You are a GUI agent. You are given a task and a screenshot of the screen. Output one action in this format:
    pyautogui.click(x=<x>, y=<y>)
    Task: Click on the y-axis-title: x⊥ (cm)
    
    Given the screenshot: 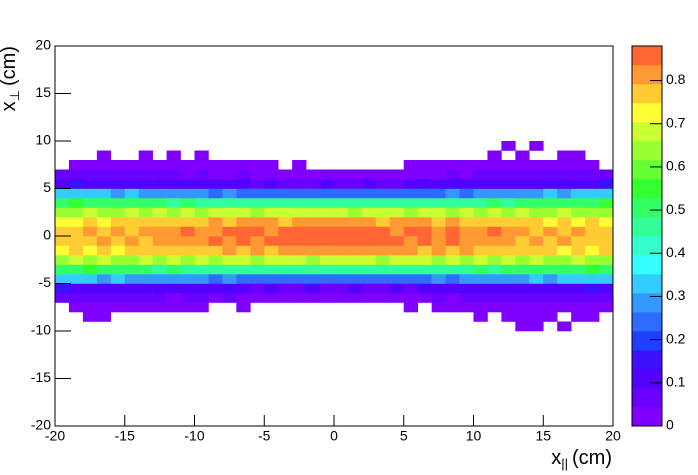 What is the action you would take?
    pyautogui.click(x=11, y=78)
    